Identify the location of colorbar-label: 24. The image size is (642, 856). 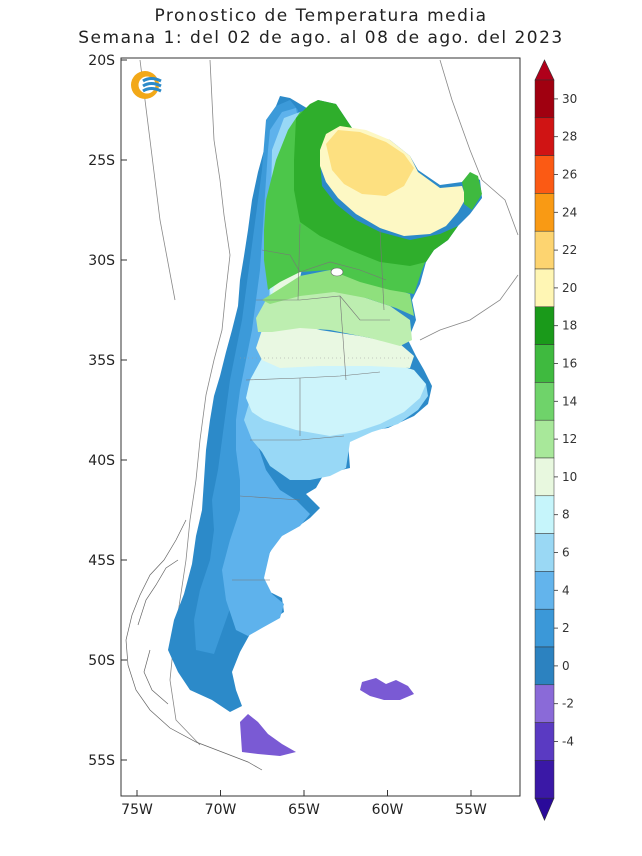
(569, 212).